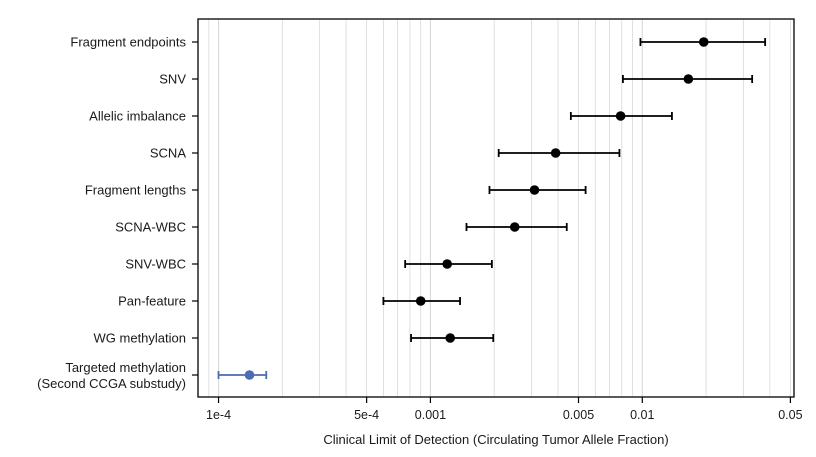 Image resolution: width=816 pixels, height=457 pixels. Describe the element at coordinates (504, 409) in the screenshot. I see `x-axis-ticks: 1e-4 5e-4 0.001 0.005 0.01 0.05` at that location.